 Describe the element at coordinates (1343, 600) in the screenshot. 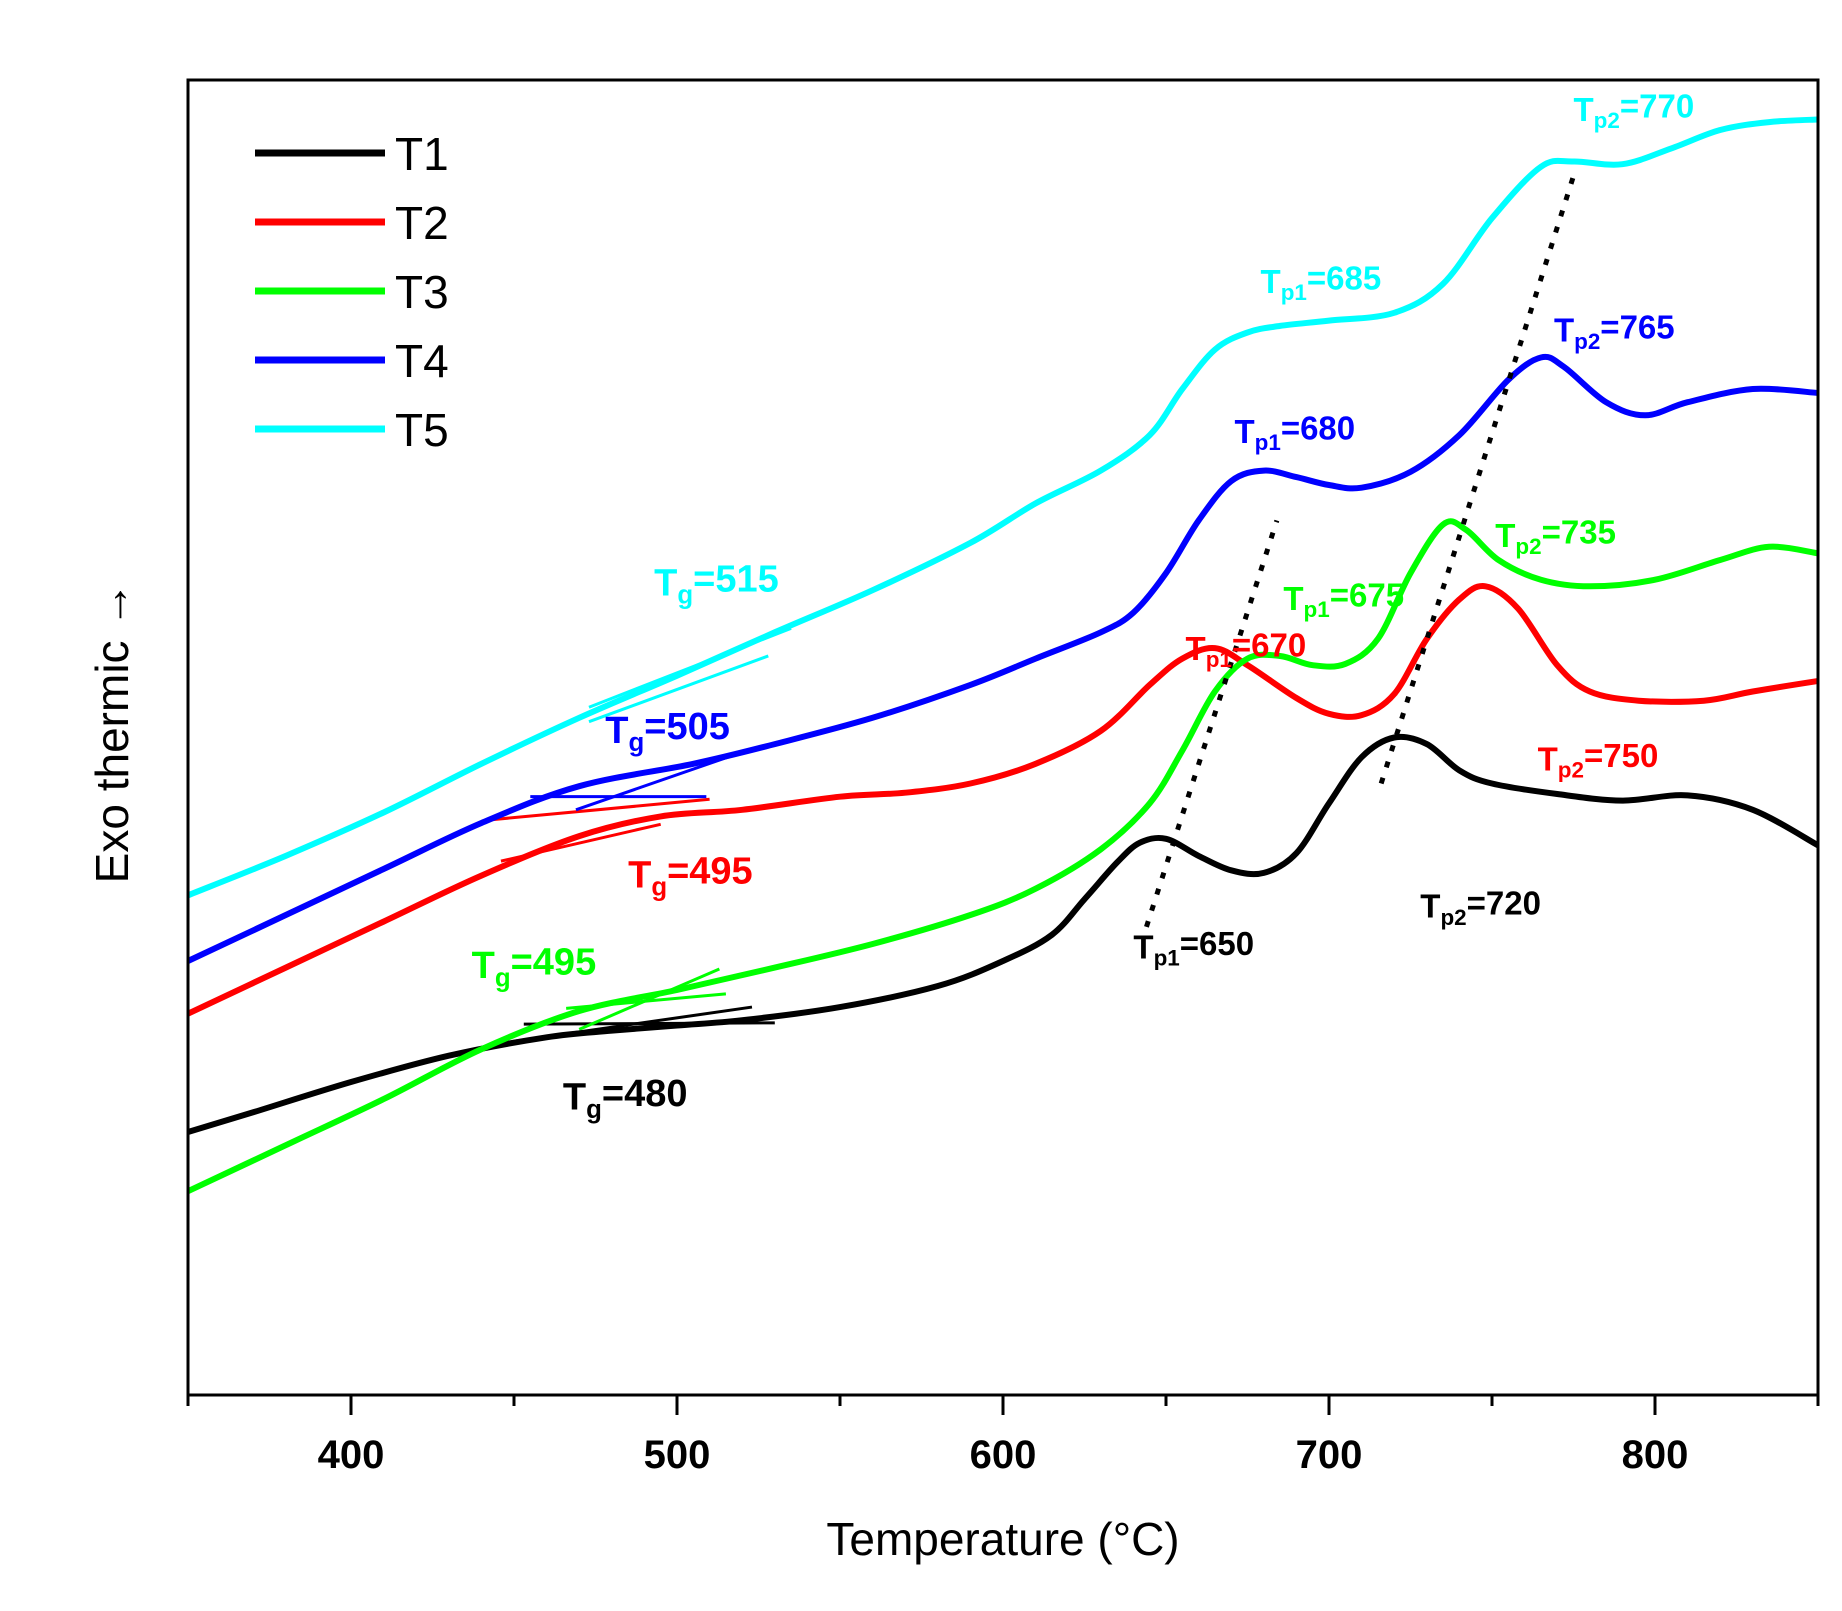

I see `annotation-t3-tp1: Tp1=675` at that location.